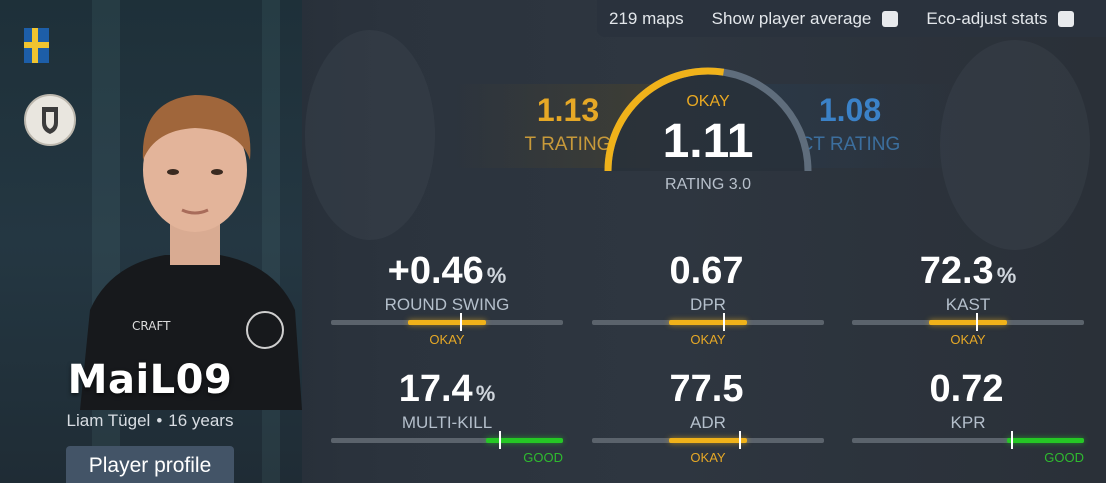 Image resolution: width=1106 pixels, height=483 pixels. What do you see at coordinates (706, 389) in the screenshot?
I see `stat-value: 77.5` at bounding box center [706, 389].